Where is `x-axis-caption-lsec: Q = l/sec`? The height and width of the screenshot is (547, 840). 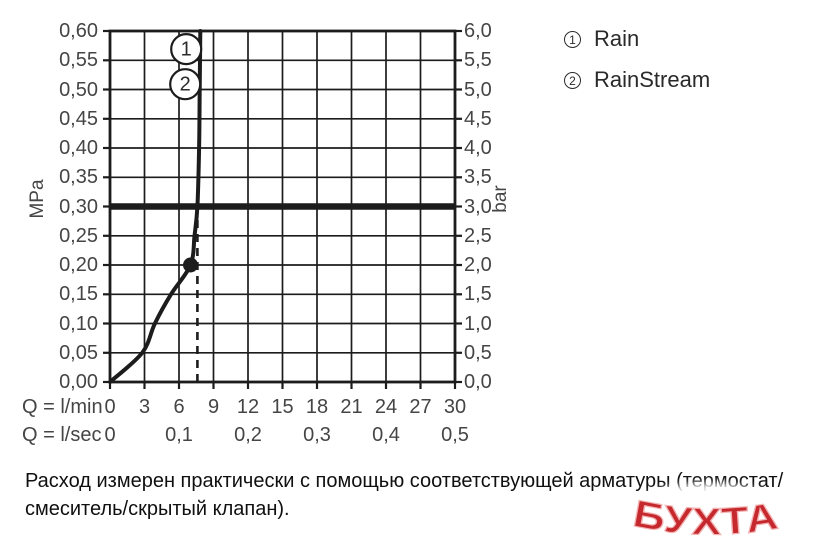
x-axis-caption-lsec: Q = l/sec is located at coordinates (62, 435).